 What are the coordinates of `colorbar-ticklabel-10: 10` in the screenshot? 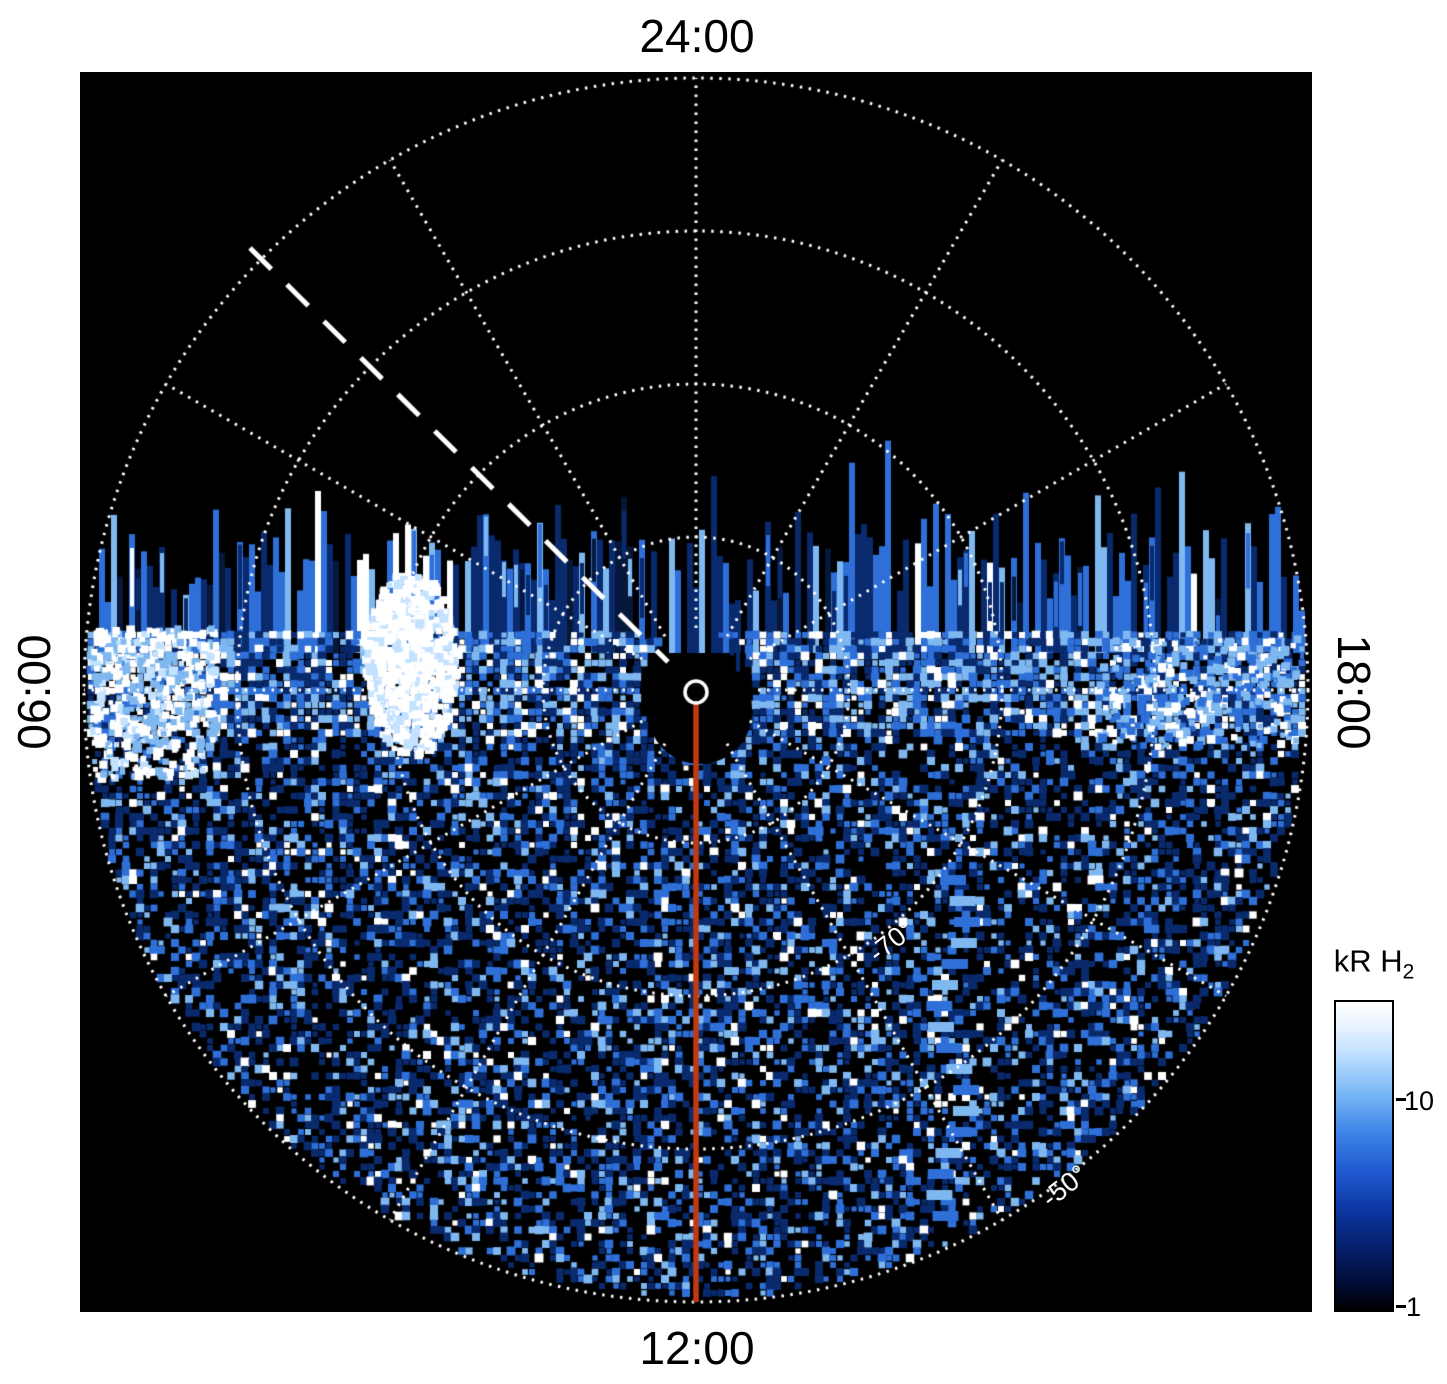 It's located at (1419, 1101).